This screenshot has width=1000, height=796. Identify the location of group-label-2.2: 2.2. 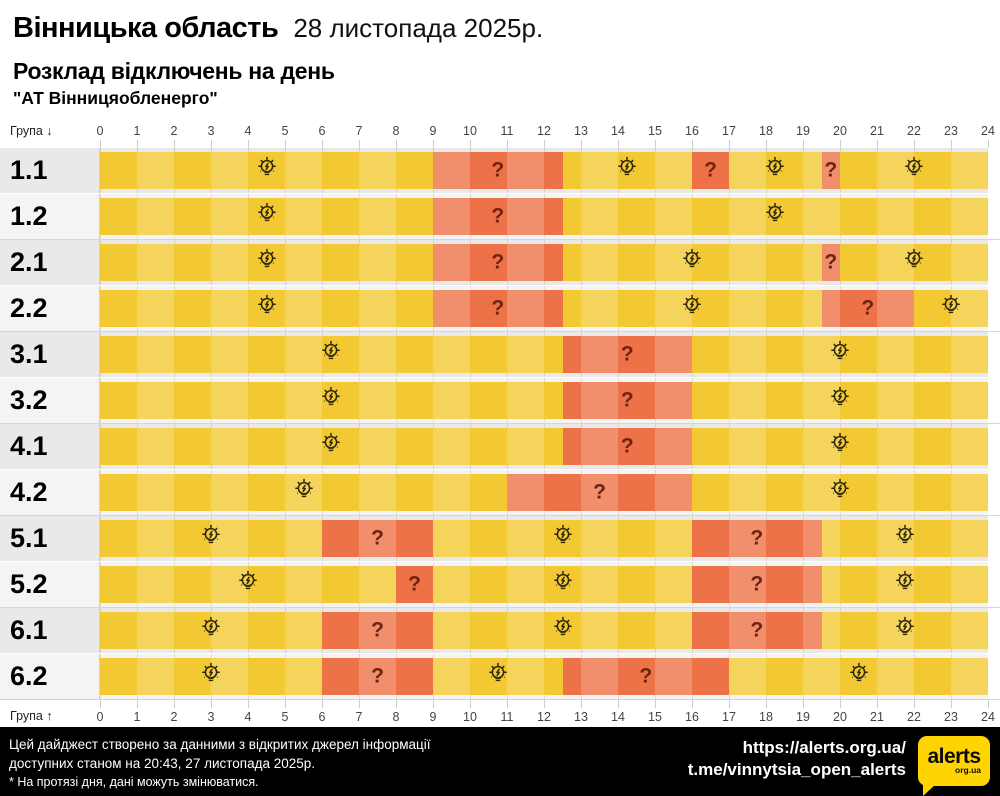
(50, 308).